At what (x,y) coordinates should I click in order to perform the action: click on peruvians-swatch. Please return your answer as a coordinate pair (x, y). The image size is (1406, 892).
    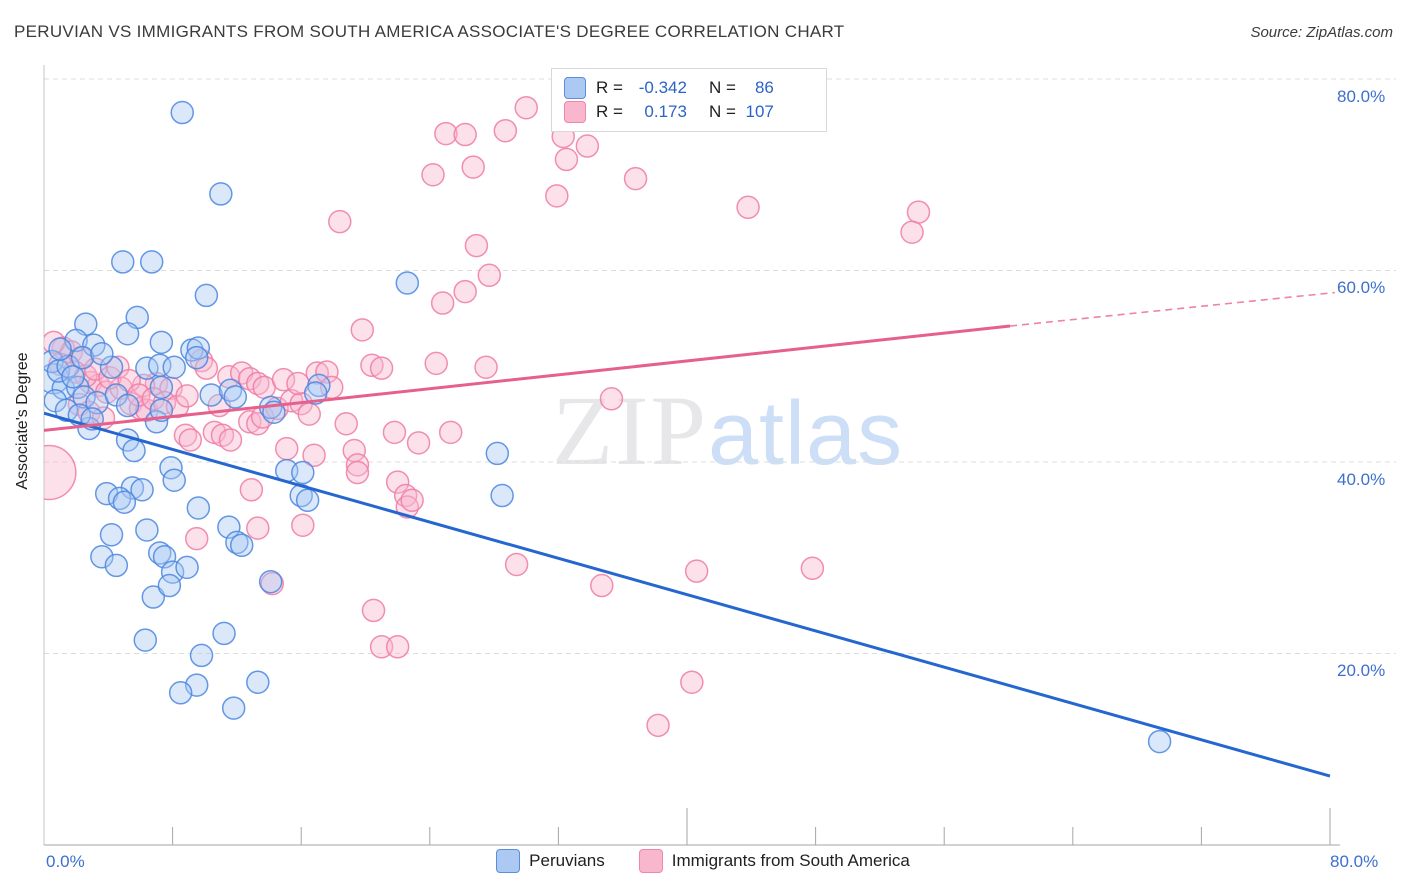
    Looking at the image, I should click on (575, 88).